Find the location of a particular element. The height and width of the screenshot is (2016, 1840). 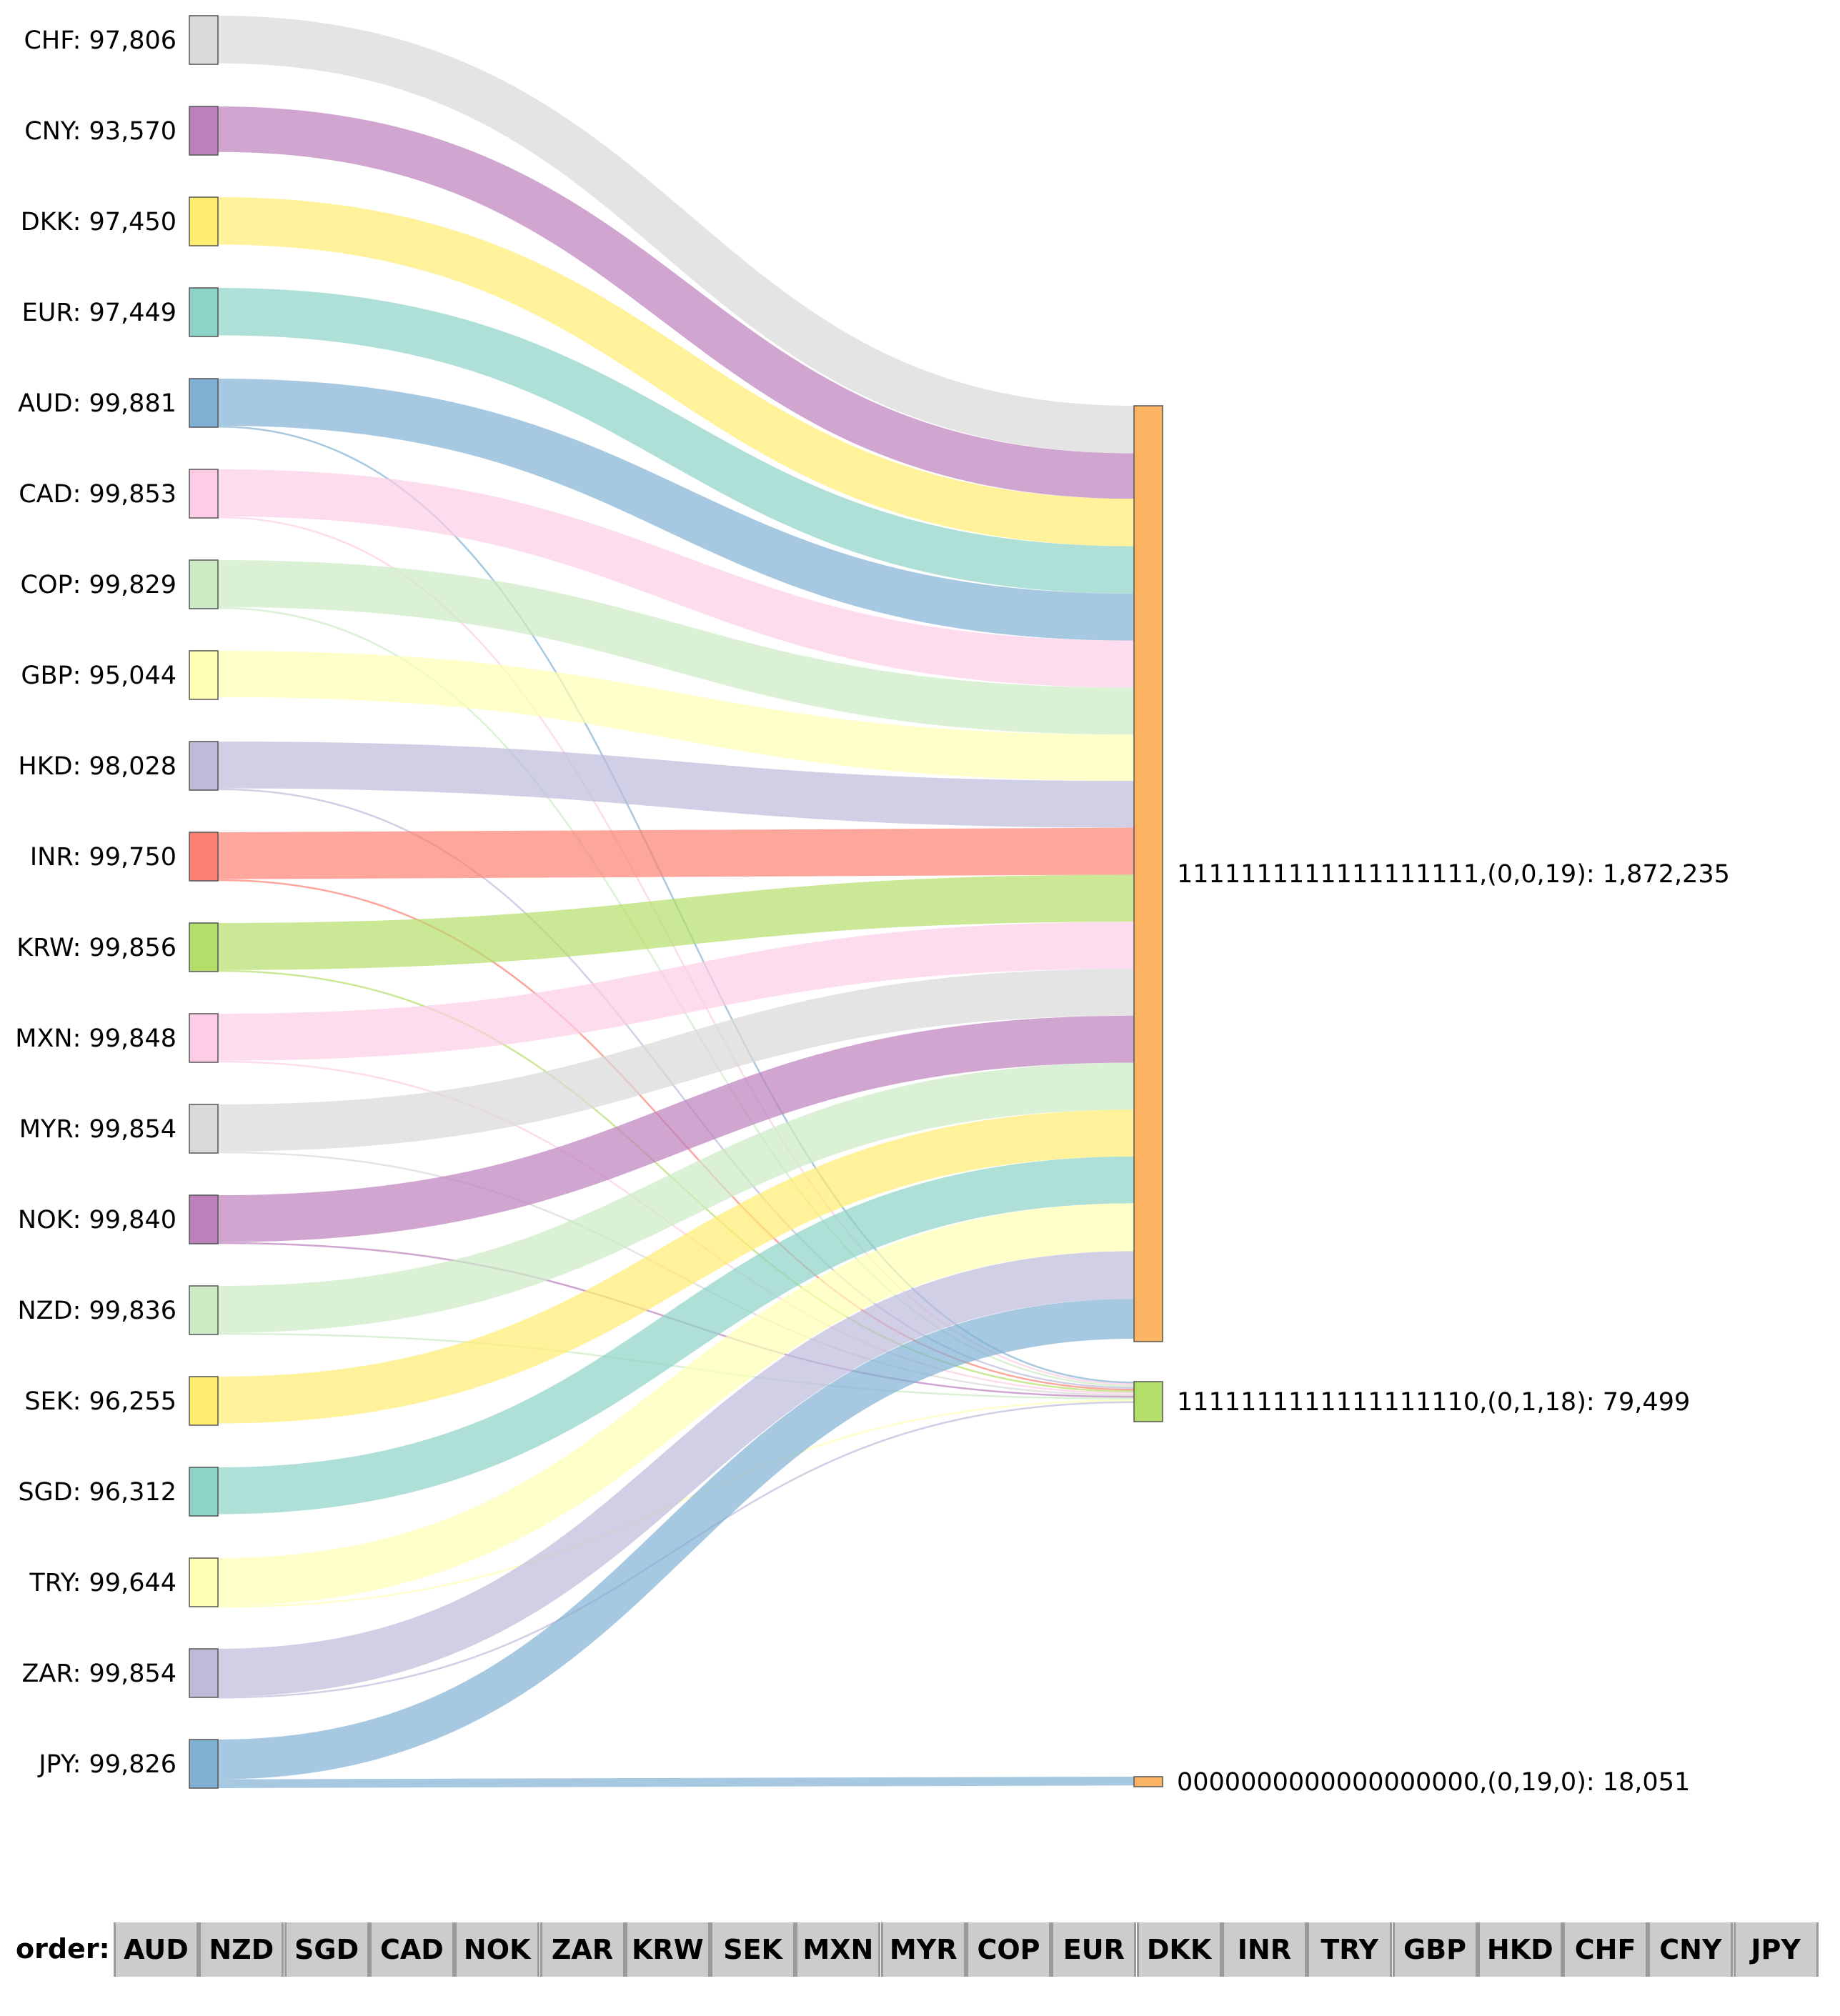

order-item-dkk: DKK is located at coordinates (1179, 1949).